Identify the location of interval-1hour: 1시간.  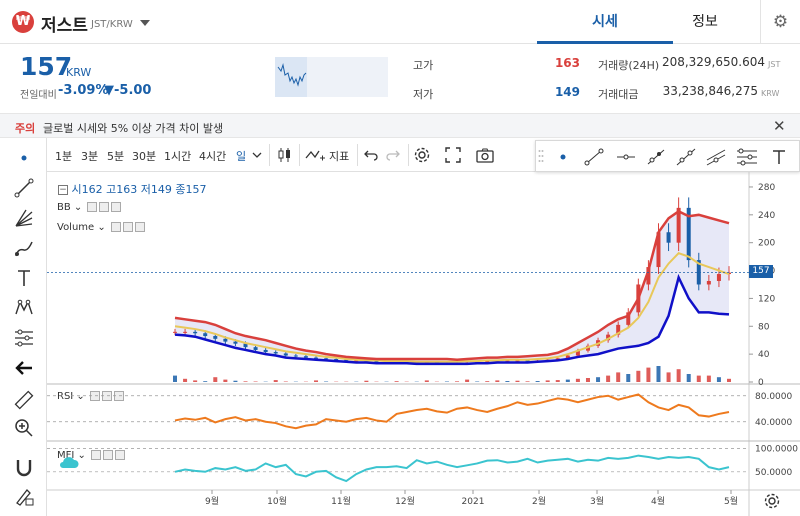
(178, 156).